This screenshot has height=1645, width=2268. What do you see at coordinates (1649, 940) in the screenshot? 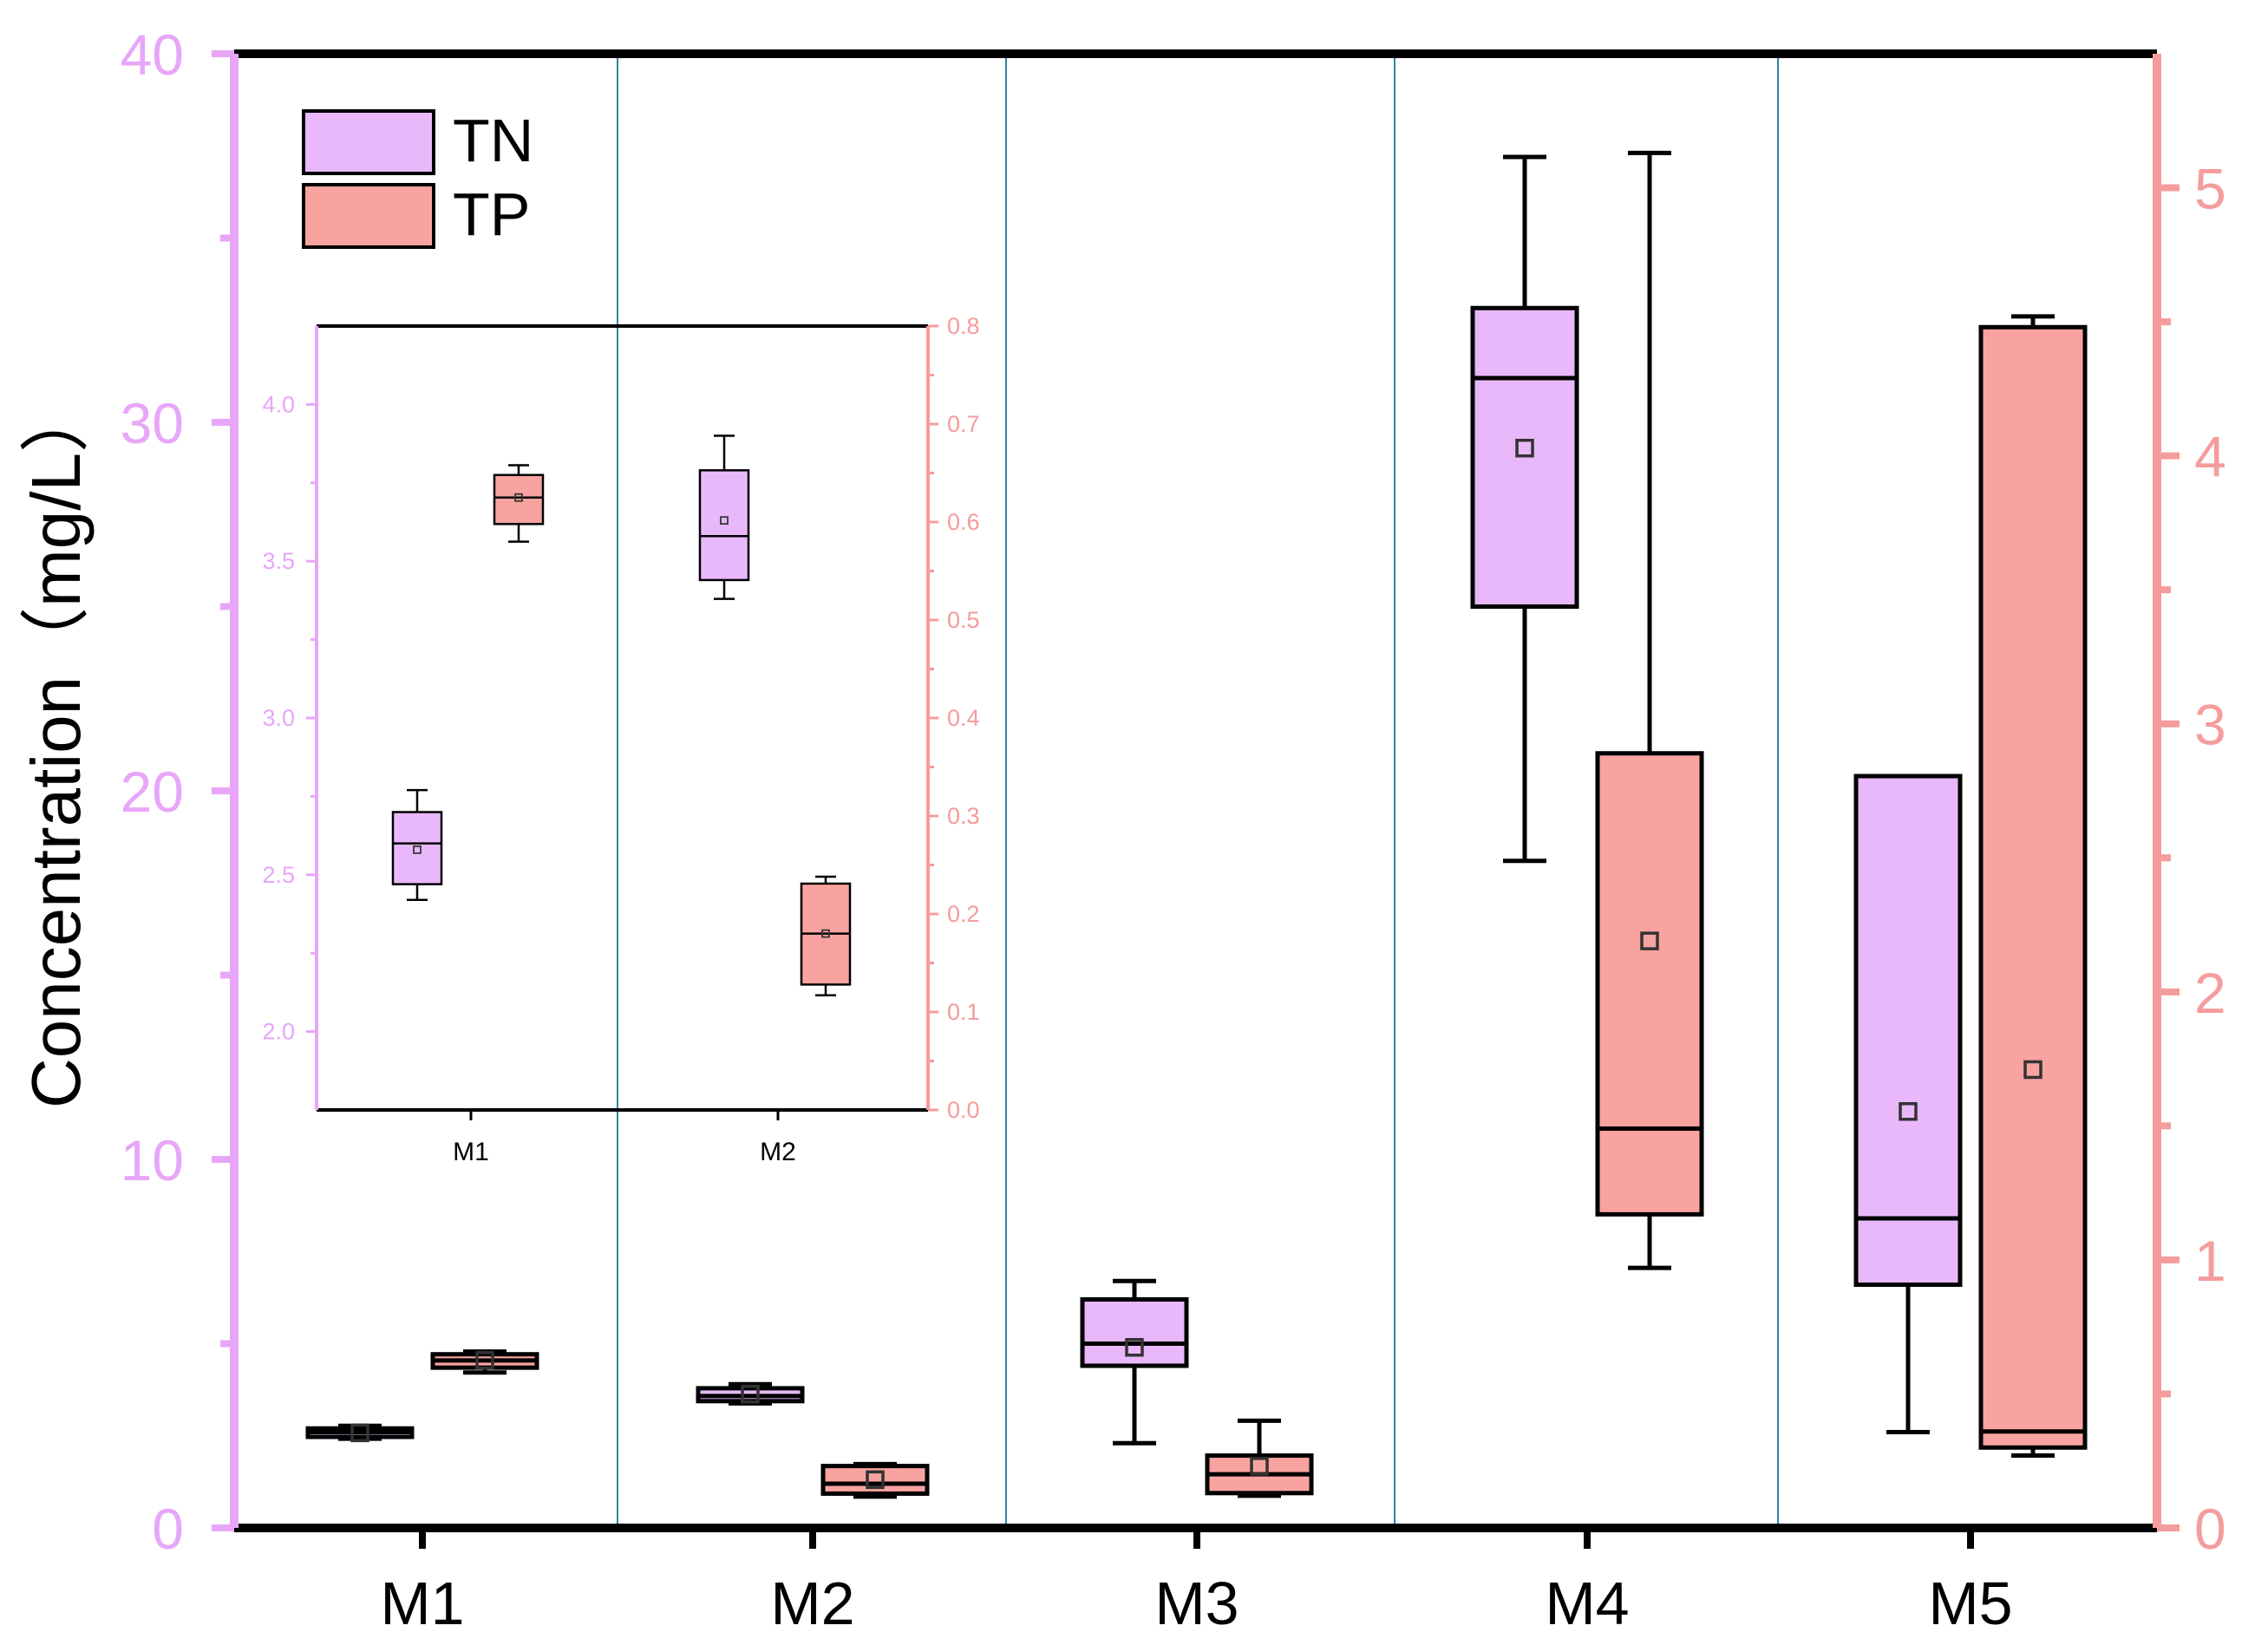
I see `tp-box-M4-mean-marker` at bounding box center [1649, 940].